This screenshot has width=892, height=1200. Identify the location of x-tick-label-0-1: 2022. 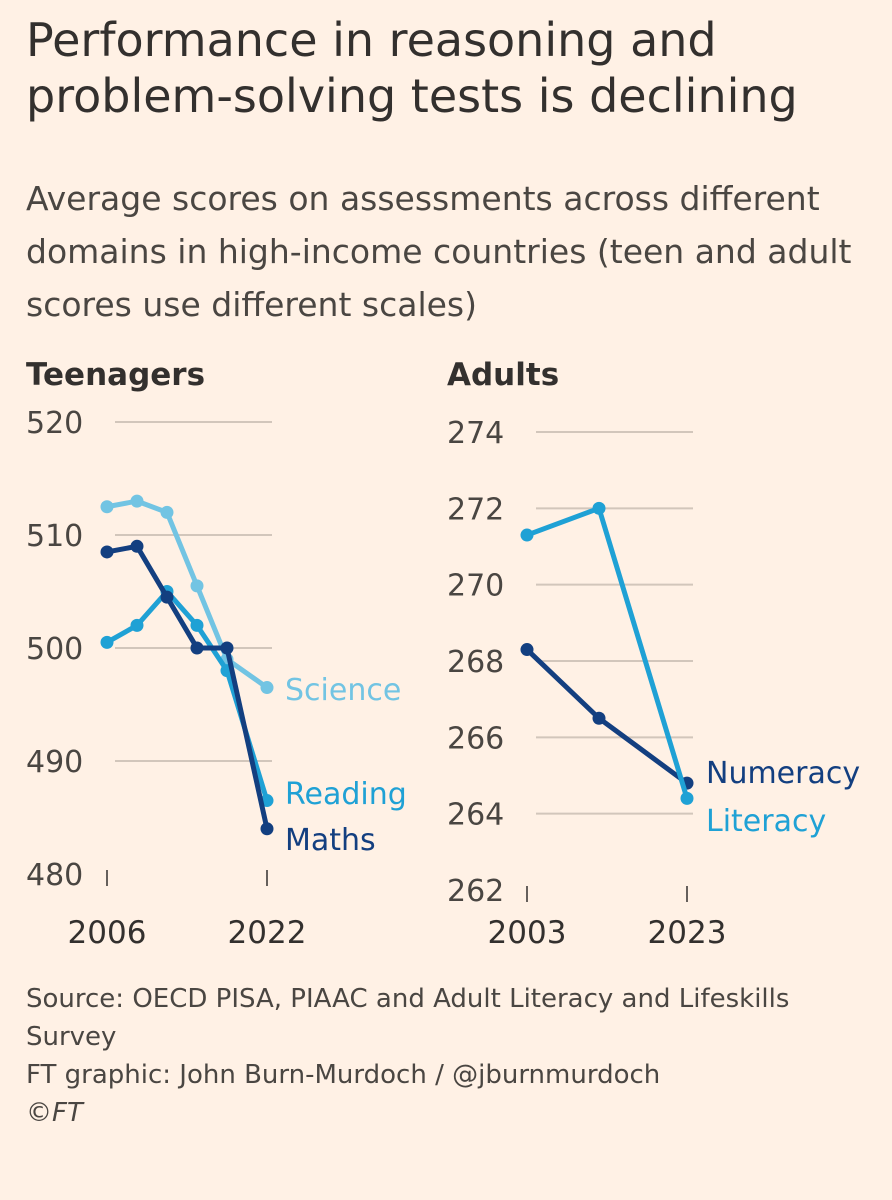
(267, 933).